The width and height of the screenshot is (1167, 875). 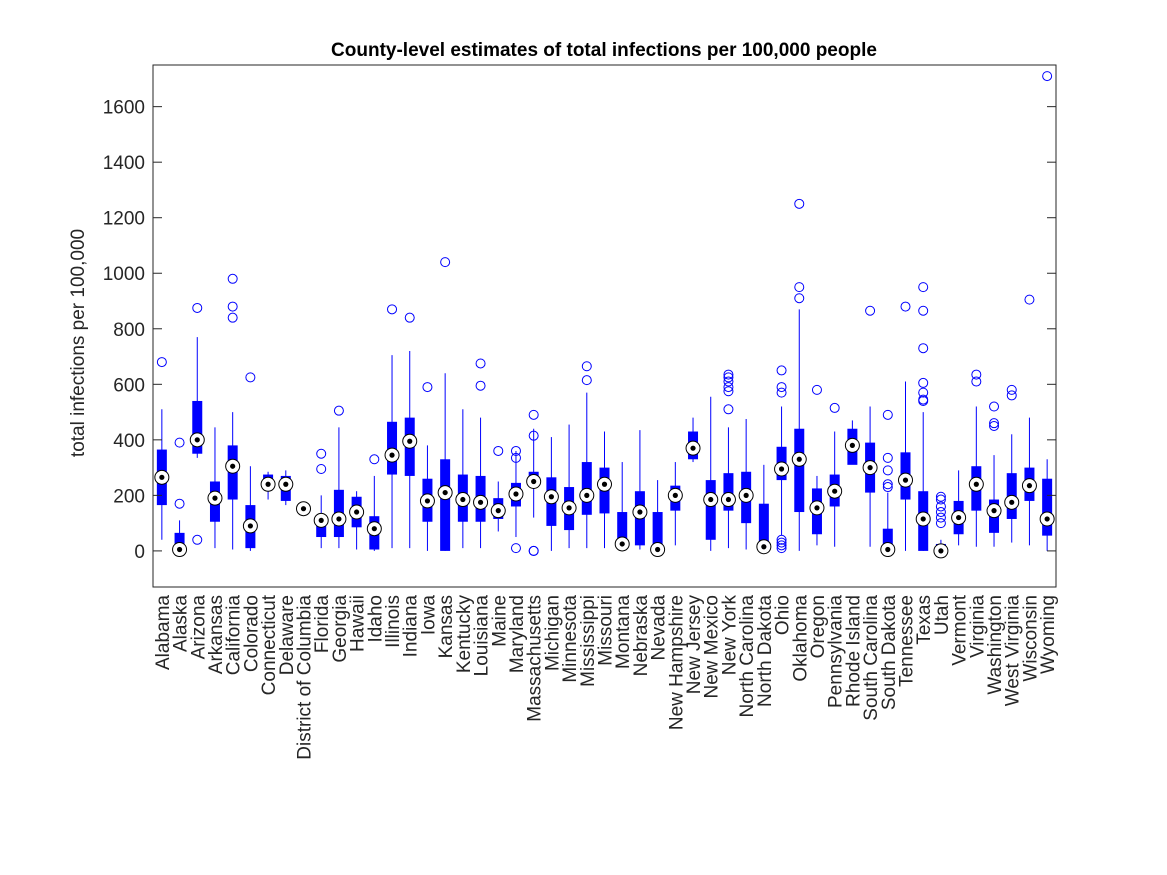 What do you see at coordinates (871, 658) in the screenshot?
I see `x-tick-label: South Carolina` at bounding box center [871, 658].